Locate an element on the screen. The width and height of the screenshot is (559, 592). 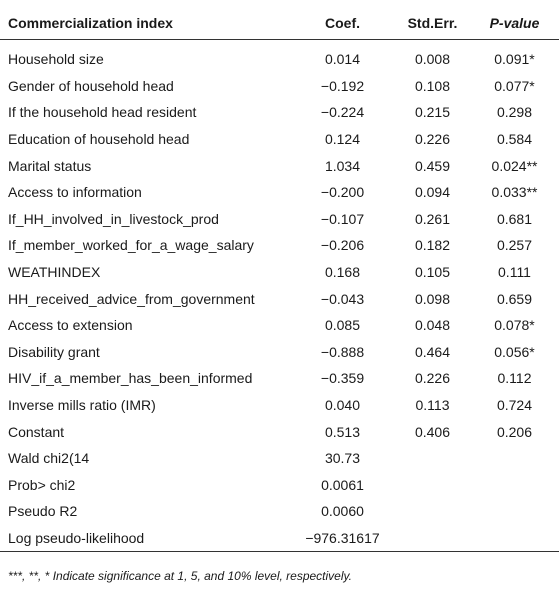
cell-std-err: 0.215 is located at coordinates (432, 112).